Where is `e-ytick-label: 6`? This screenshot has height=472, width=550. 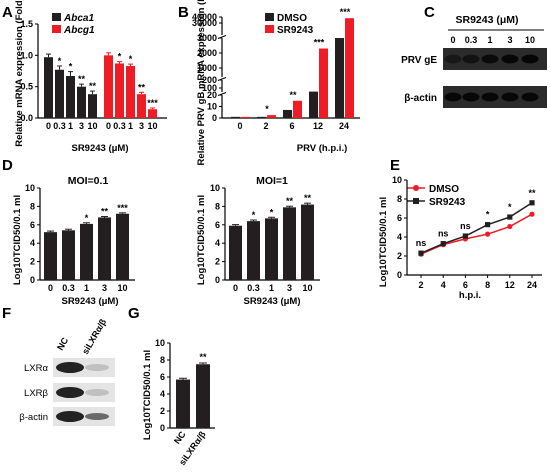 e-ytick-label: 6 is located at coordinates (399, 218).